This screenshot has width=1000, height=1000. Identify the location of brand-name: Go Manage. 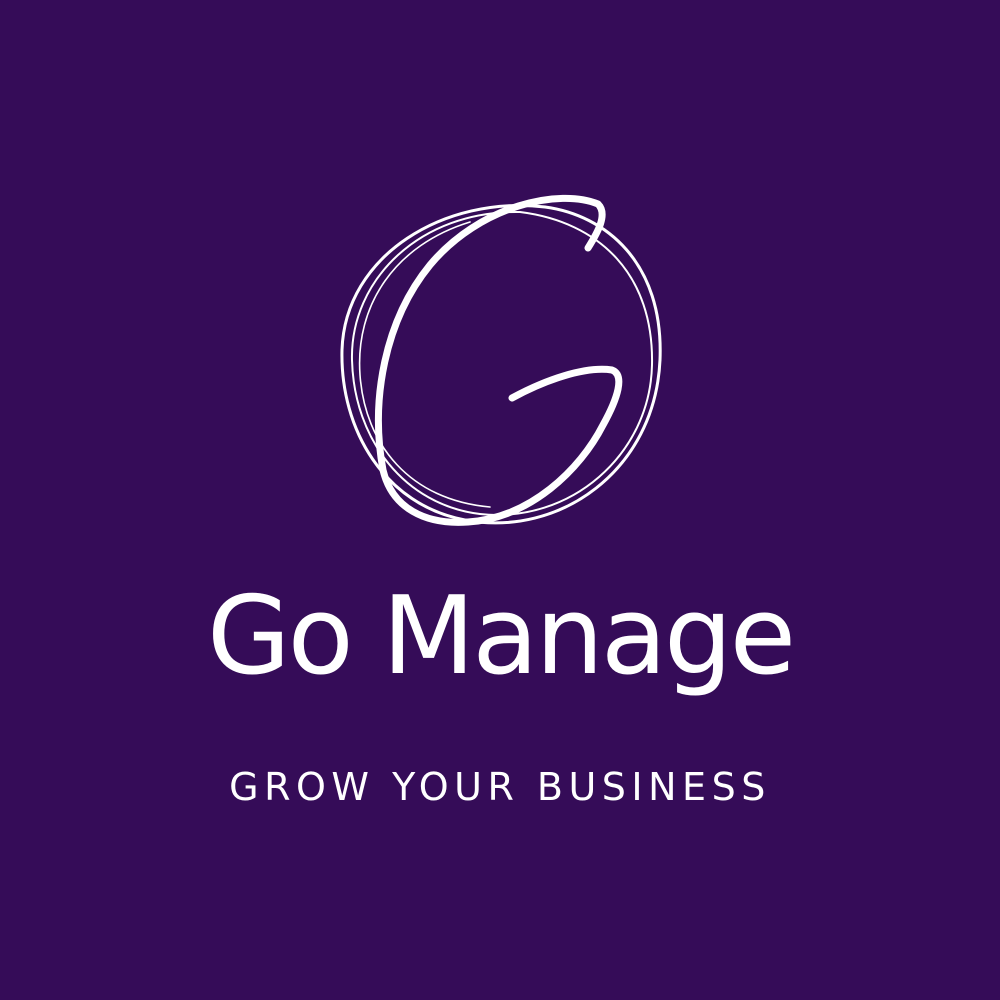
(501, 636).